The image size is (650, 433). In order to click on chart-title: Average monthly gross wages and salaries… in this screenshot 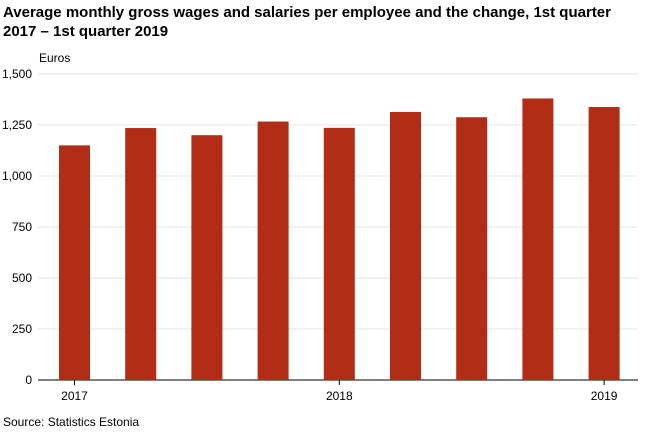, I will do `click(307, 22)`.